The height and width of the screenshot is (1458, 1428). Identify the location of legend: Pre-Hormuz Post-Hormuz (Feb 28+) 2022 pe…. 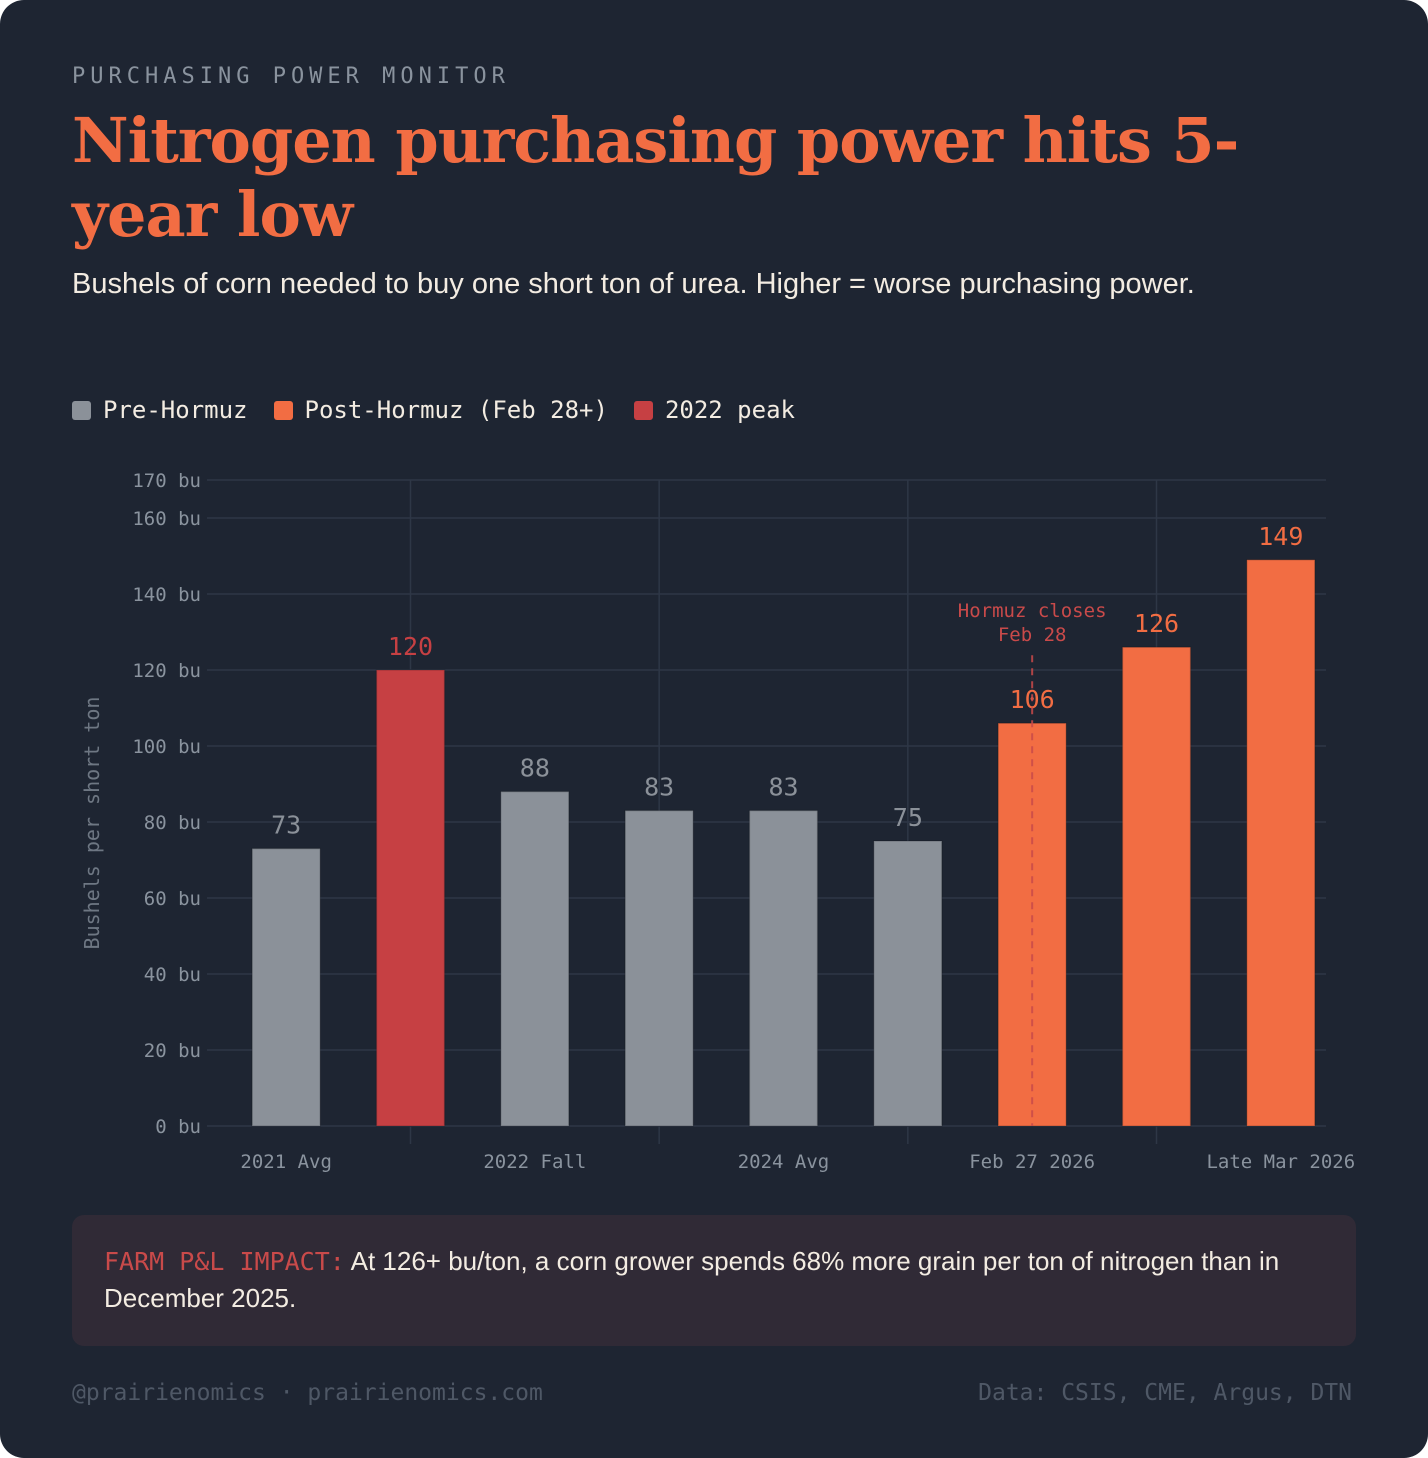
(446, 410).